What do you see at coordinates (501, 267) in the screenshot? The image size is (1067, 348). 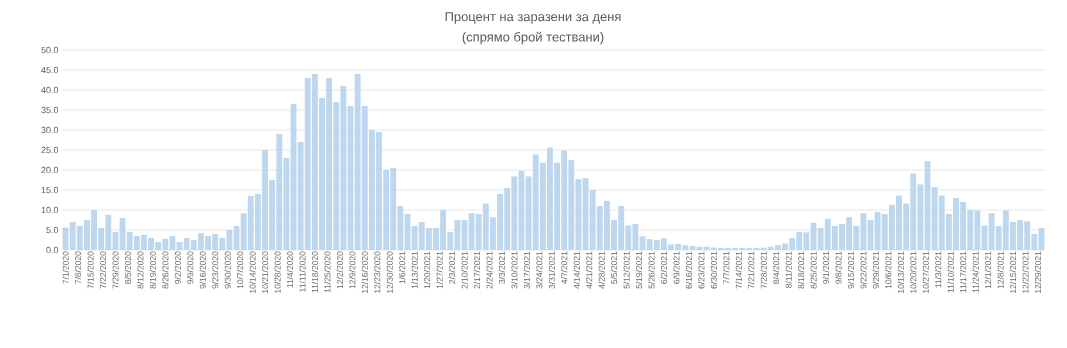 I see `x-tick-label: 3/3/2021` at bounding box center [501, 267].